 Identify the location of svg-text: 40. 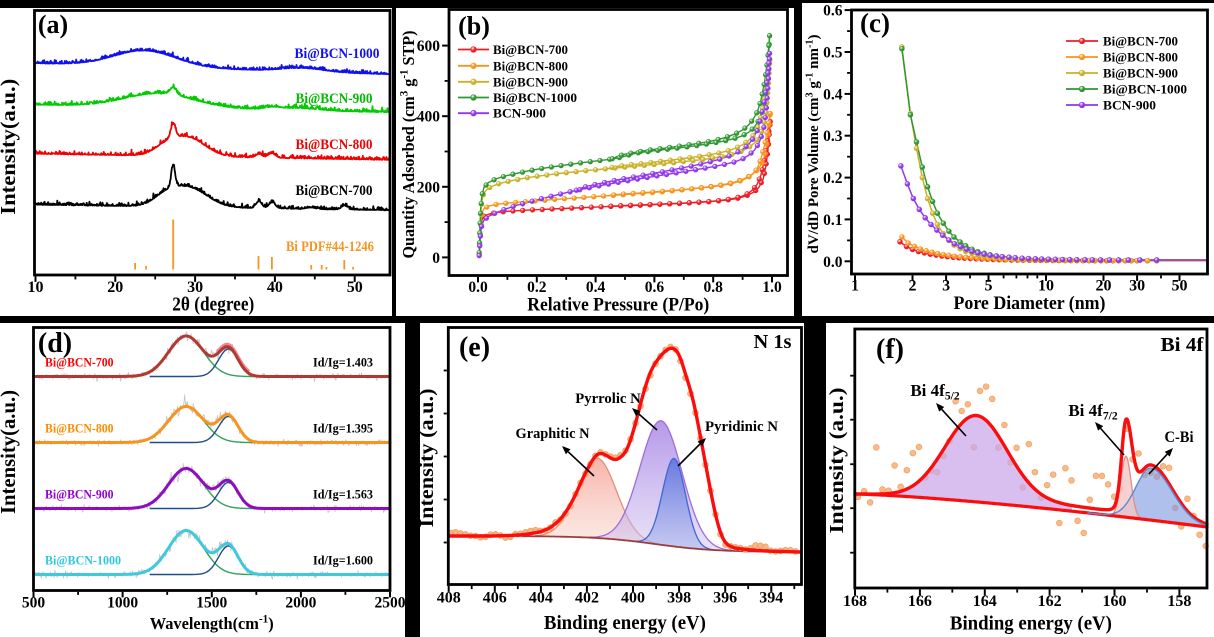
(275, 287).